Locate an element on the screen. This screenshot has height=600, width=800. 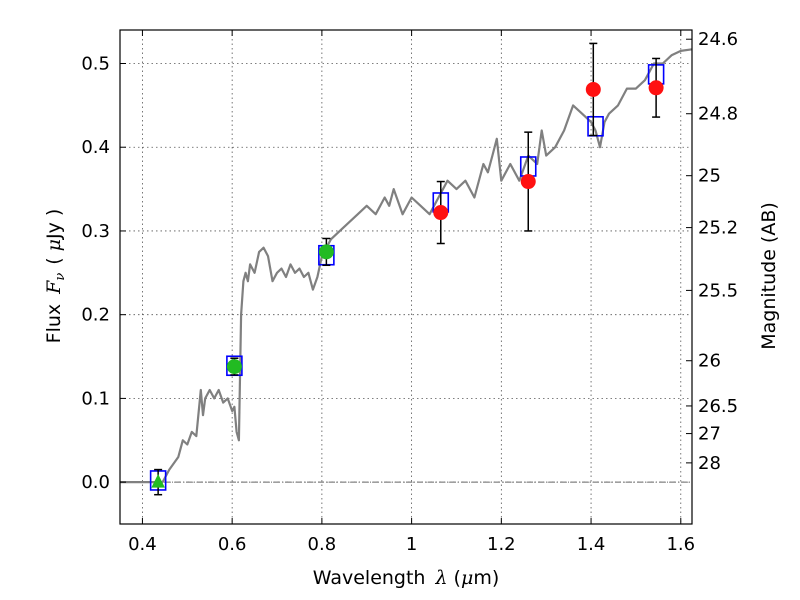
y-axis-title: Flux Fν ( μJy ) is located at coordinates (55, 276).